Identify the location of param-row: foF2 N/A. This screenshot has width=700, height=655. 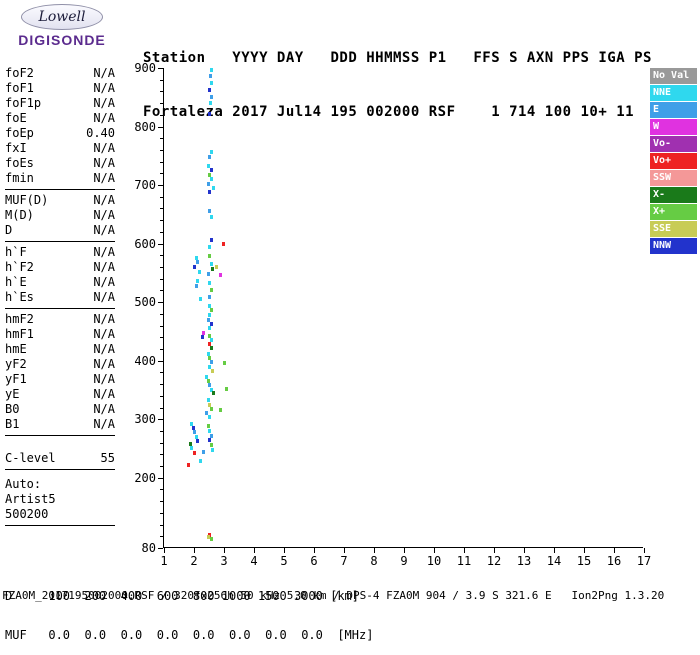
(60, 73).